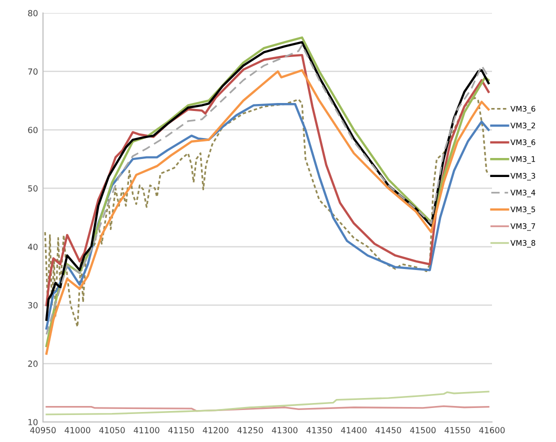 Image resolution: width=556 pixels, height=442 pixels. Describe the element at coordinates (43, 430) in the screenshot. I see `x-tick-label: 40950` at that location.